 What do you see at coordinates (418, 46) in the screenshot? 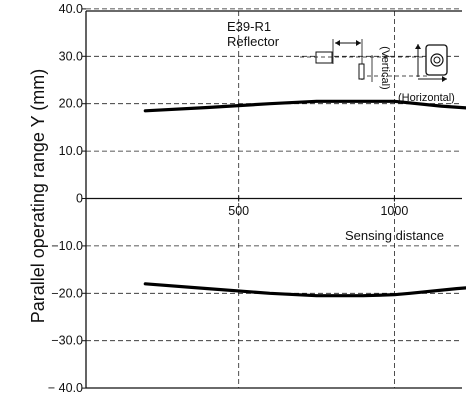
I see `front-vertical-arrowhead` at bounding box center [418, 46].